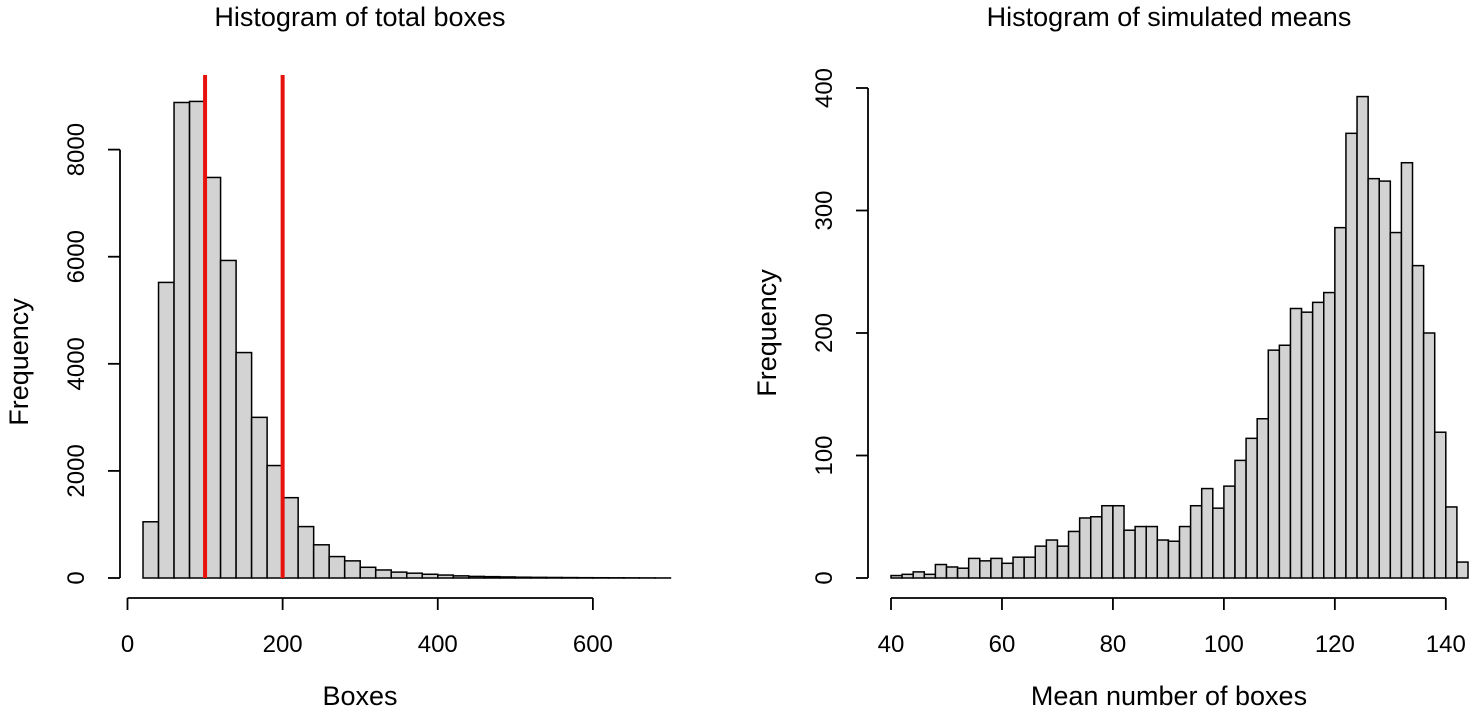 Image resolution: width=1473 pixels, height=714 pixels. What do you see at coordinates (76, 149) in the screenshot?
I see `y-tick-label: 8000` at bounding box center [76, 149].